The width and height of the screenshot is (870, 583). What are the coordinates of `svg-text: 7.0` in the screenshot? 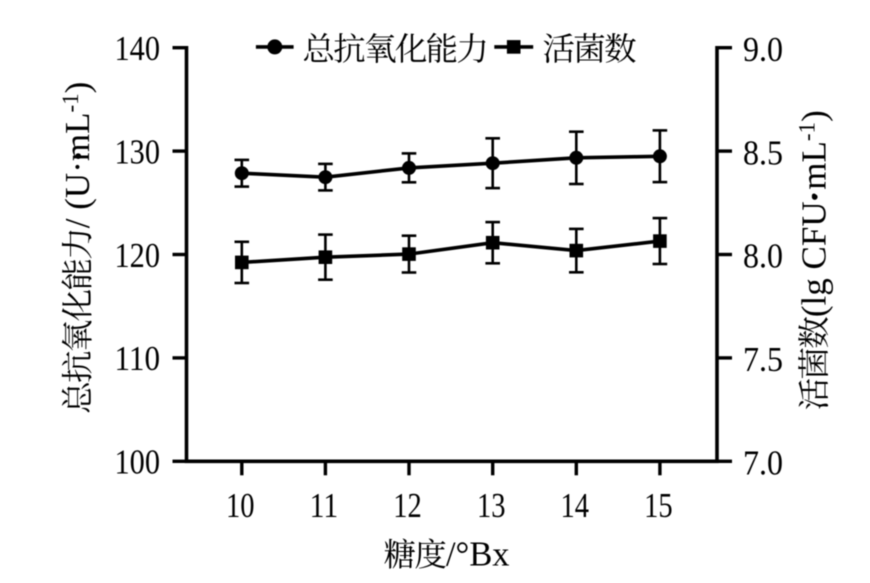 It's located at (763, 463).